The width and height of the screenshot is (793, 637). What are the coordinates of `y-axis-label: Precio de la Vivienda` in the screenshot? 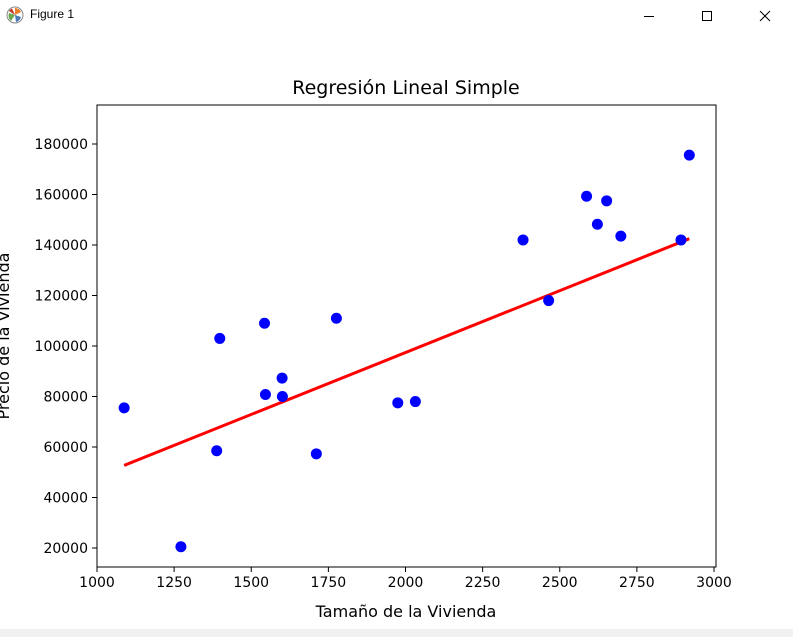 It's located at (6, 336).